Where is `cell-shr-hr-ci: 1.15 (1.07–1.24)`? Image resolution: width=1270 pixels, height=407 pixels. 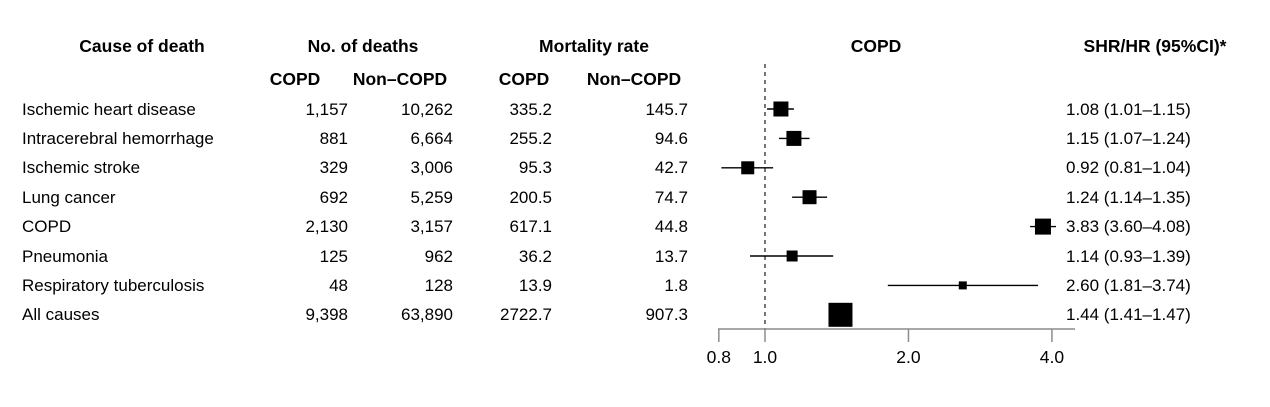
cell-shr-hr-ci: 1.15 (1.07–1.24) is located at coordinates (1128, 138).